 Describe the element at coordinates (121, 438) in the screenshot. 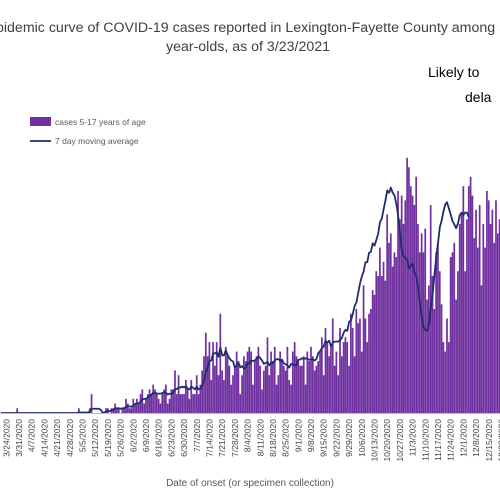

I see `x-tick-label: 5/26/2020` at that location.